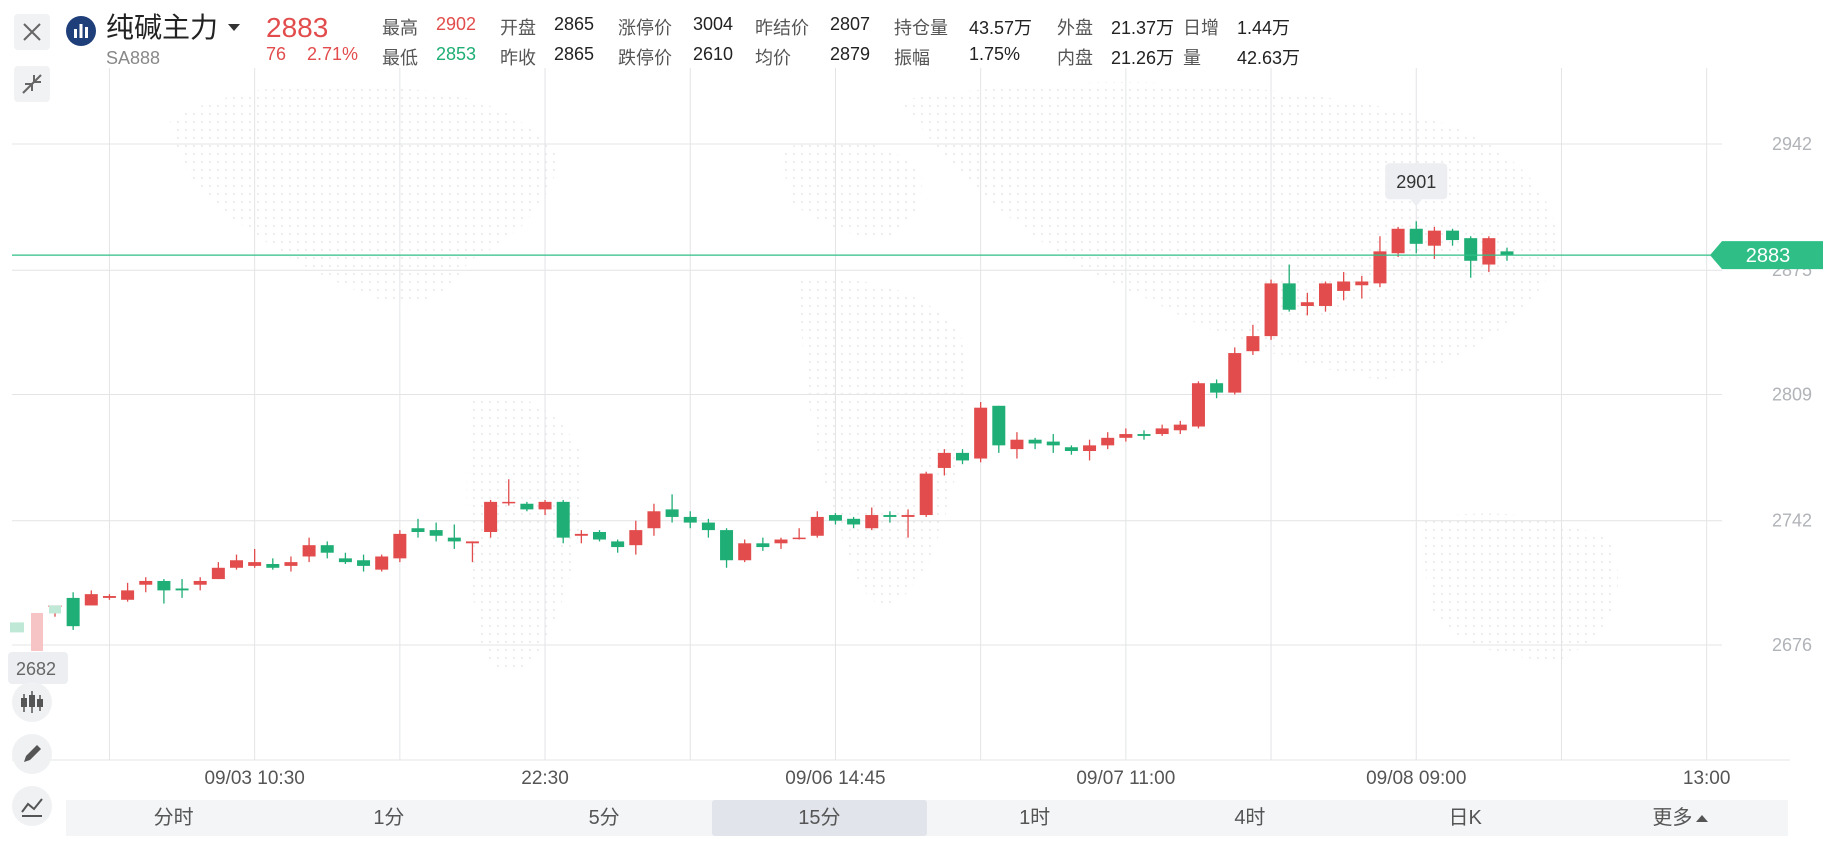  What do you see at coordinates (1672, 818) in the screenshot?
I see `tab-label: 更多` at bounding box center [1672, 818].